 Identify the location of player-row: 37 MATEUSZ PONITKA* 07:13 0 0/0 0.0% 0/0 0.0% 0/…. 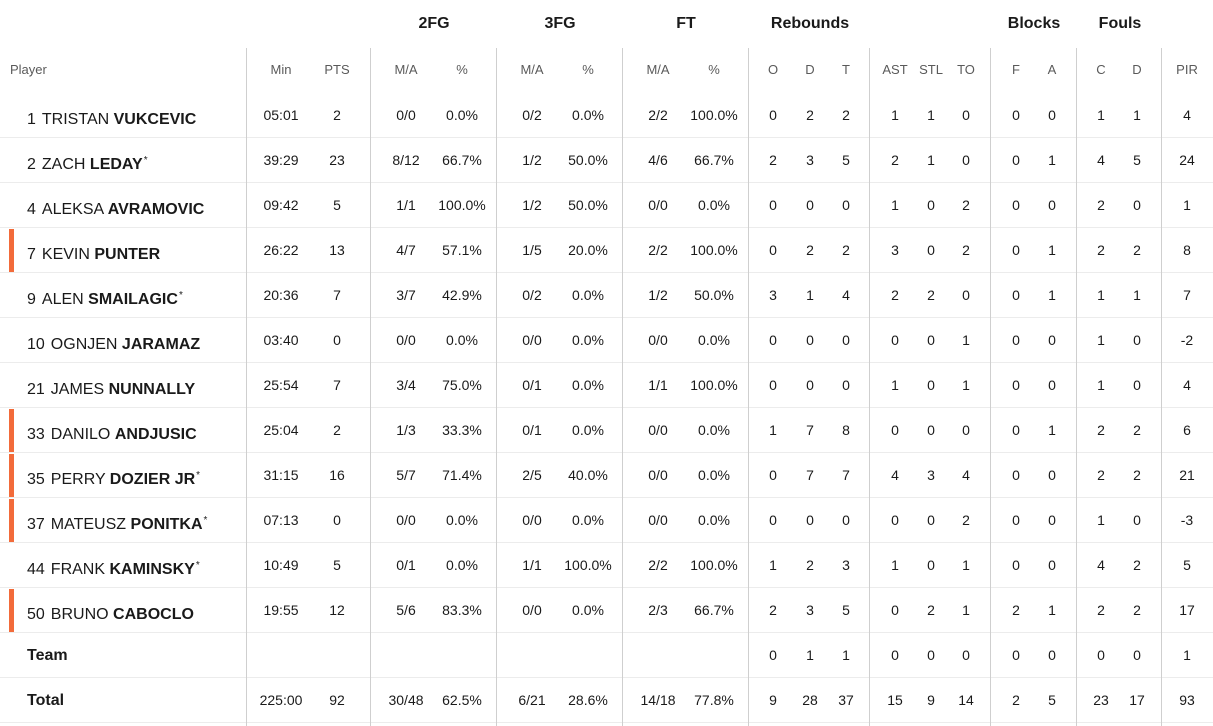
(606, 520).